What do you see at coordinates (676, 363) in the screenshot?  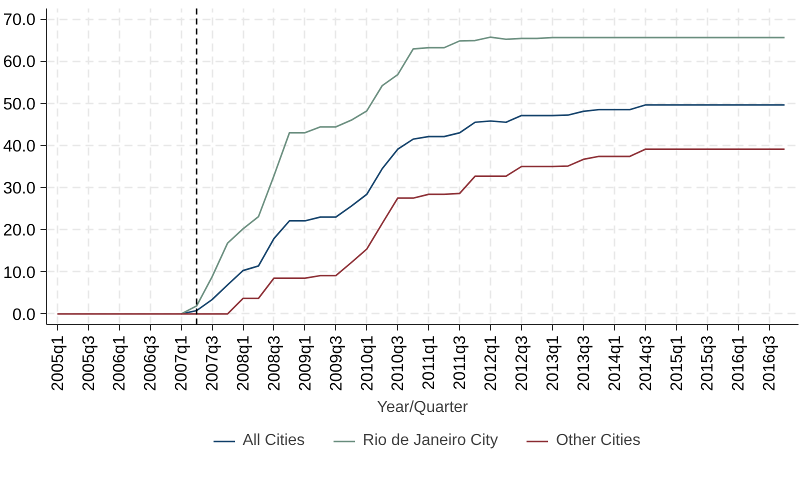 I see `x-tick-label: 2015q1` at bounding box center [676, 363].